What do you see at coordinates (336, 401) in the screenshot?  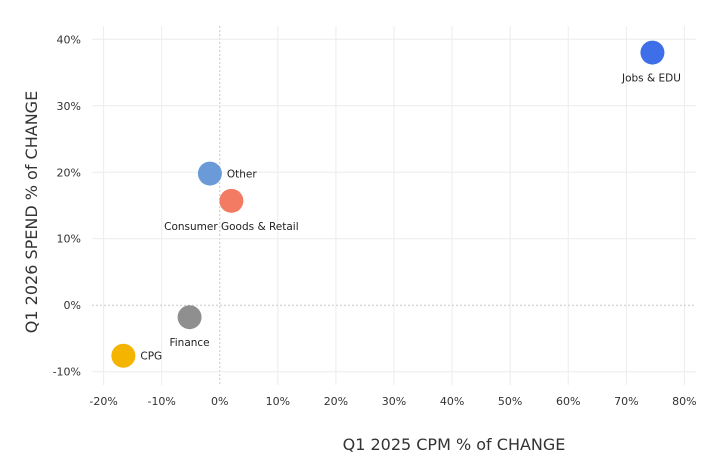 I see `x-tick-label: 20%` at bounding box center [336, 401].